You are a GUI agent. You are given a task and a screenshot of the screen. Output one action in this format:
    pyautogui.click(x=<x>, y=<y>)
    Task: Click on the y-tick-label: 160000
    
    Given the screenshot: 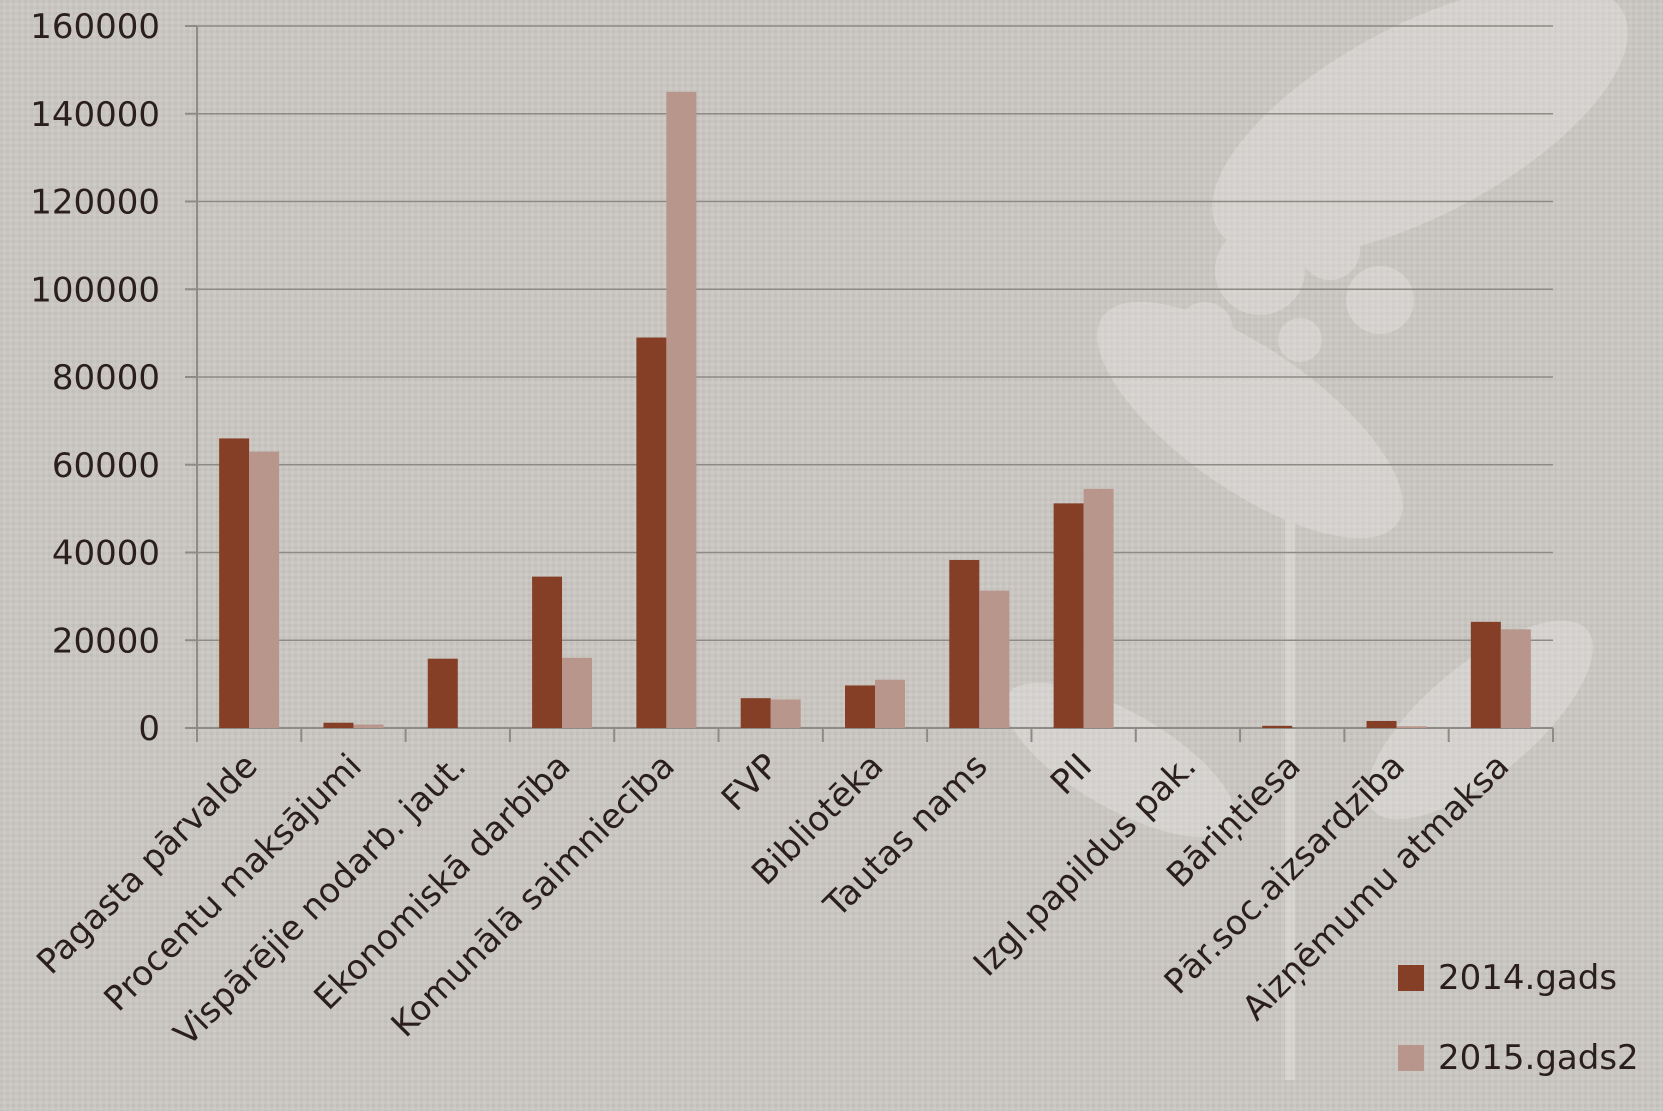 What is the action you would take?
    pyautogui.click(x=95, y=27)
    